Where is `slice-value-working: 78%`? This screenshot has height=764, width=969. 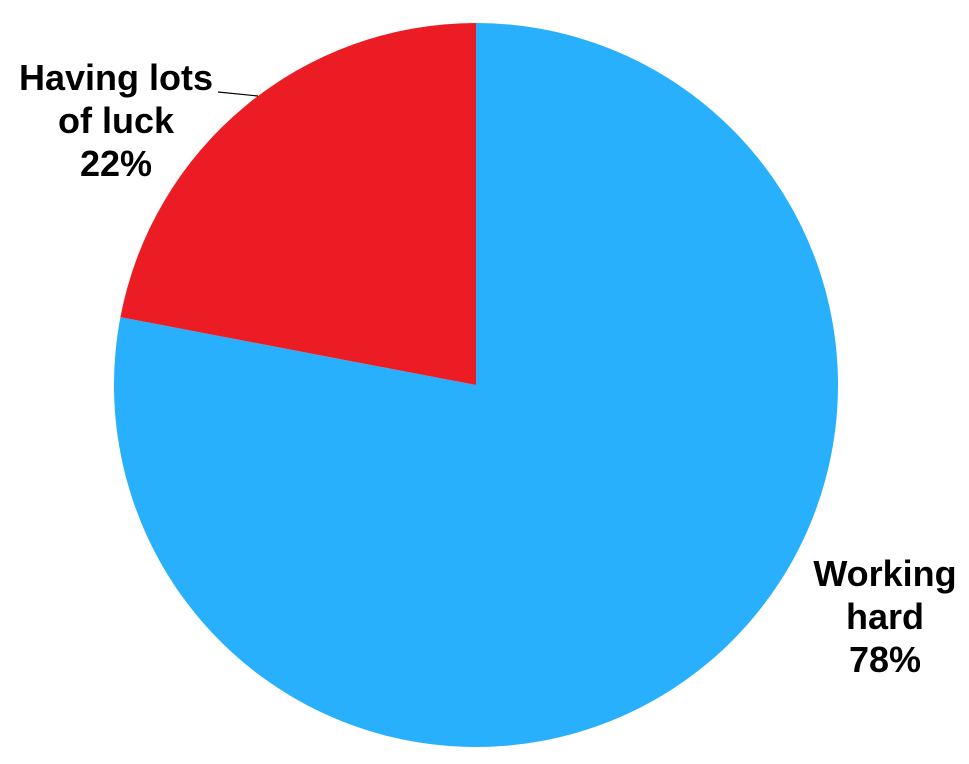
slice-value-working: 78% is located at coordinates (885, 659).